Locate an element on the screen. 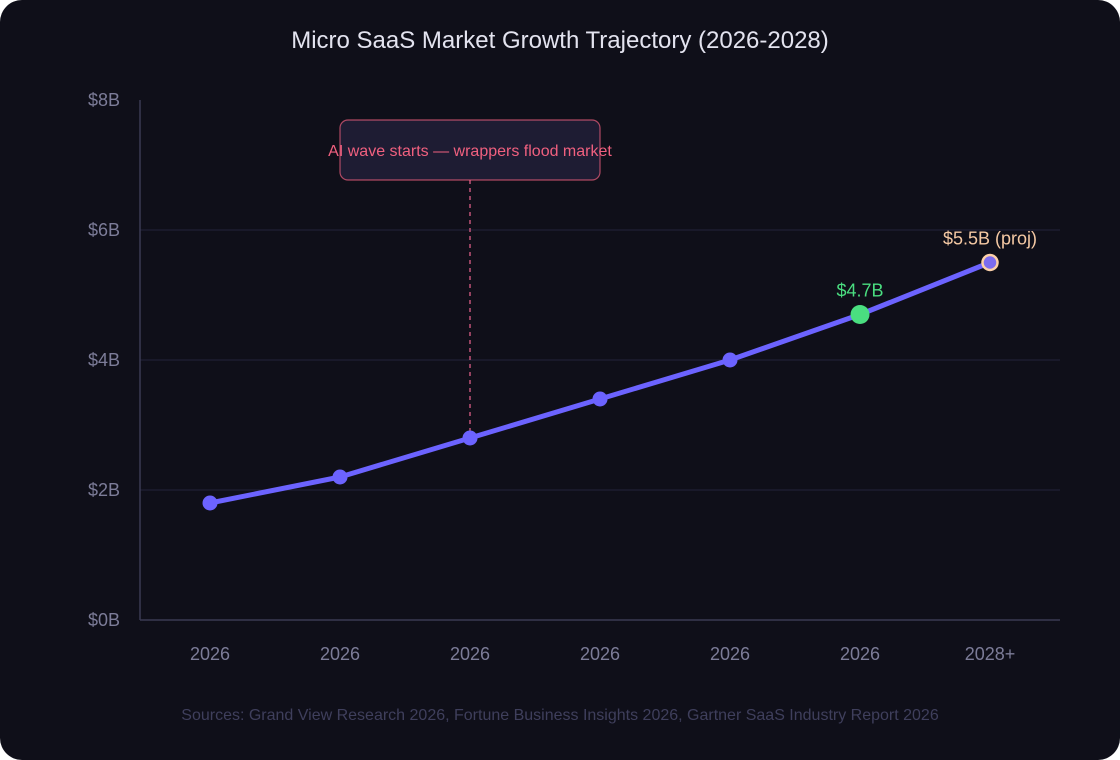  annotation-text: AI wave starts — wrappers flood market is located at coordinates (470, 151).